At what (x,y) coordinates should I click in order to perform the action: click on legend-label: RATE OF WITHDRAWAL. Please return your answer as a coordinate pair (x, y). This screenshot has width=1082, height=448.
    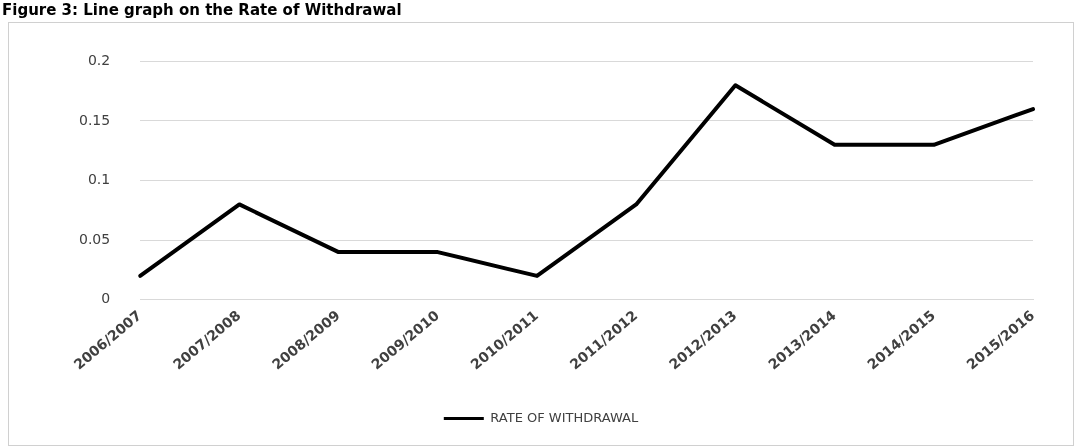
    Looking at the image, I should click on (564, 417).